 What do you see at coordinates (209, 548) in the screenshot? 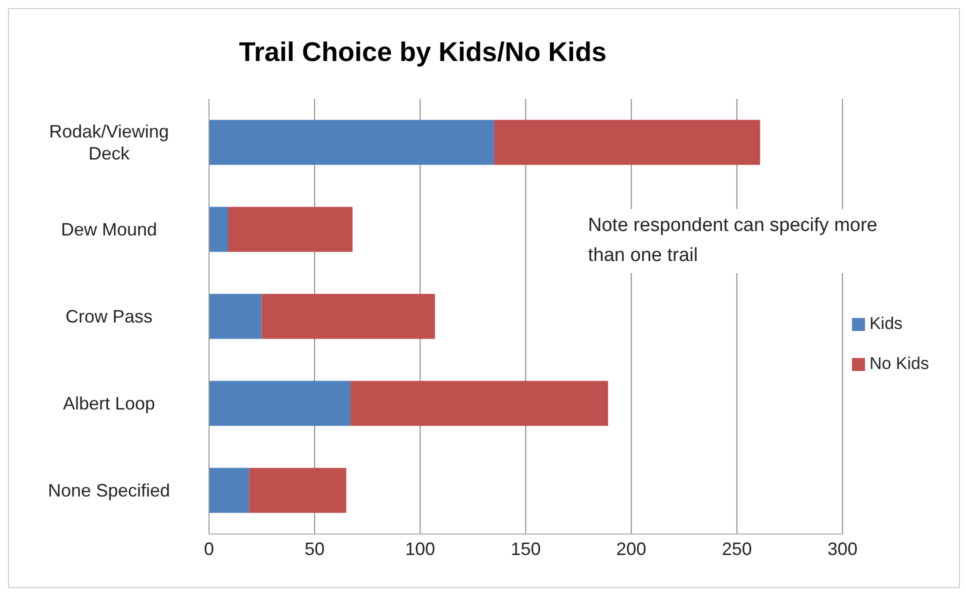
I see `x-tick-label: 0` at bounding box center [209, 548].